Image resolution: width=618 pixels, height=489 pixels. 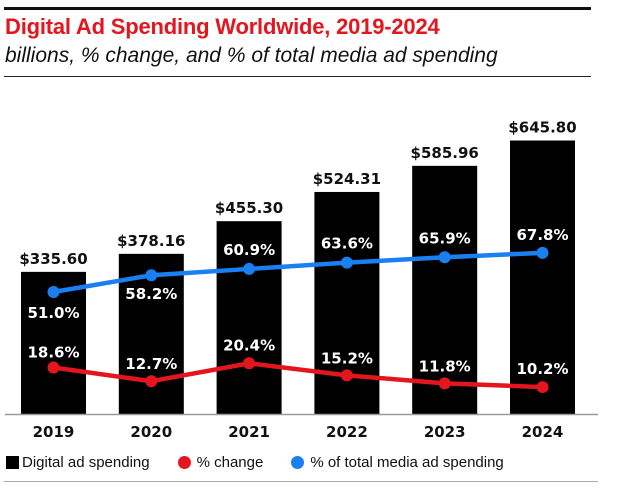 I want to click on bar-value-label-2020: $378.16, so click(x=151, y=241).